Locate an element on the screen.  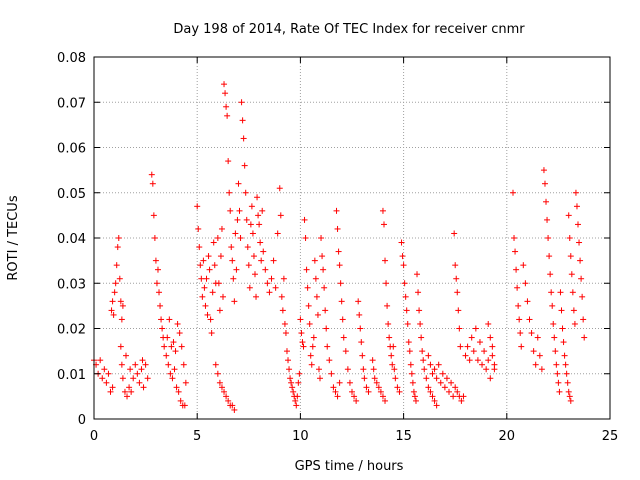
y-axis-label: ROTI / TECUs is located at coordinates (13, 237).